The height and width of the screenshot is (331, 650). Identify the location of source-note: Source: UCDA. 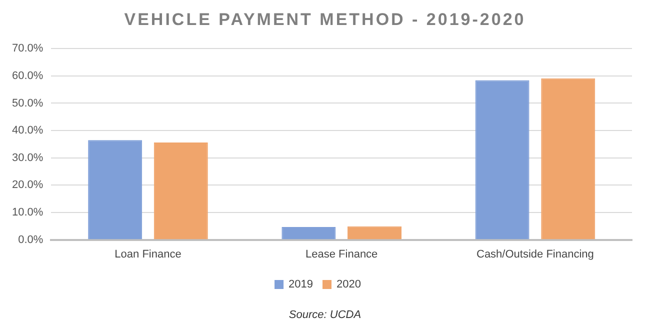
(325, 315).